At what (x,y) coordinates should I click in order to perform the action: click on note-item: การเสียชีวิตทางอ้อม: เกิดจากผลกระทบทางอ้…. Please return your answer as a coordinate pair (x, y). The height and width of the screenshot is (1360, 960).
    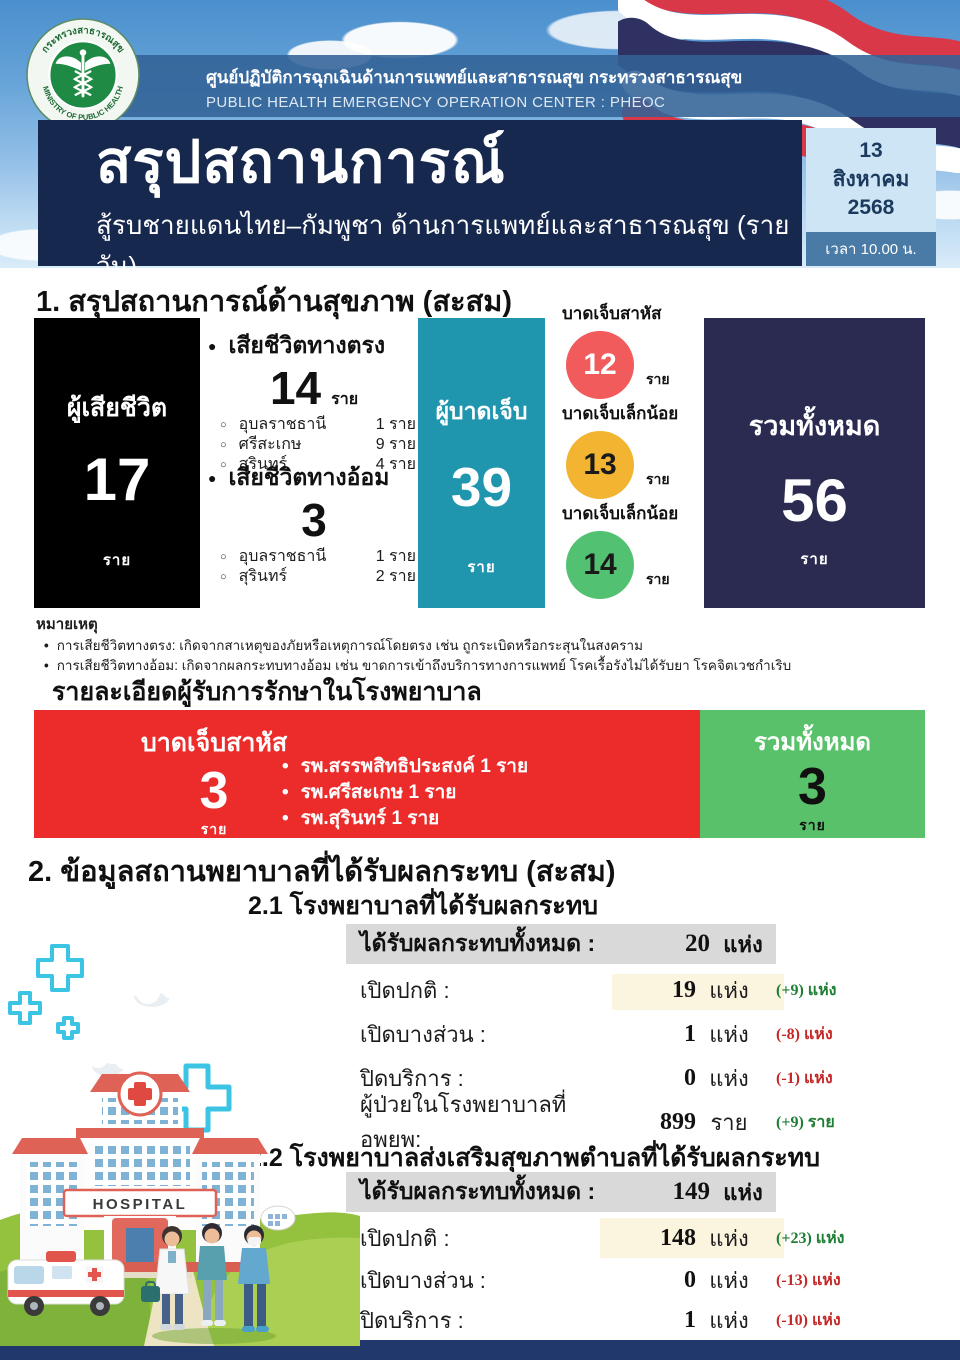
    Looking at the image, I should click on (486, 666).